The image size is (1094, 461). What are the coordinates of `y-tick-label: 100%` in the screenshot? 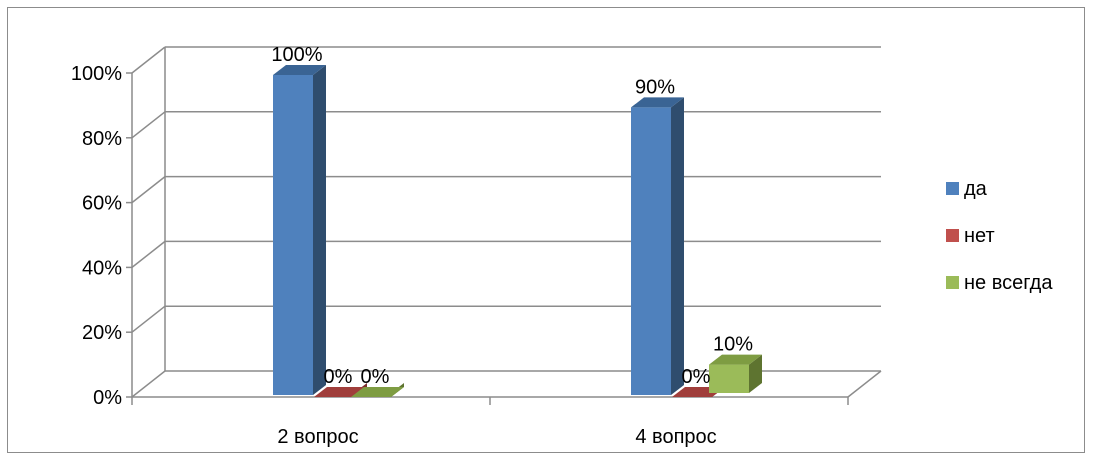 It's located at (96, 74).